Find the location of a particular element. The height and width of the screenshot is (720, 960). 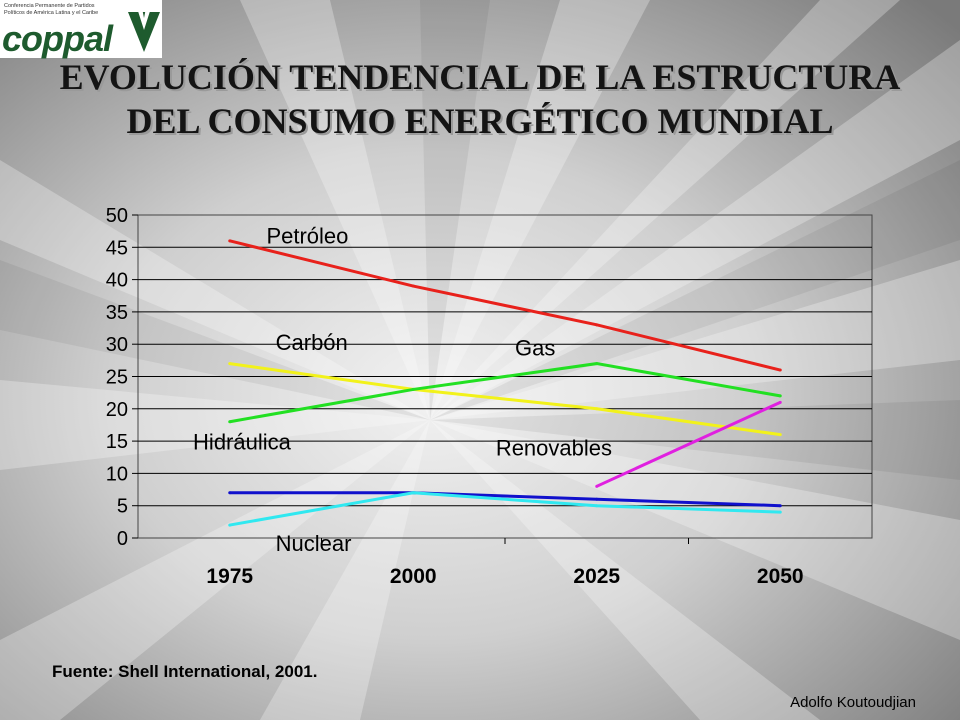

y-tick-label: 50 is located at coordinates (117, 216).